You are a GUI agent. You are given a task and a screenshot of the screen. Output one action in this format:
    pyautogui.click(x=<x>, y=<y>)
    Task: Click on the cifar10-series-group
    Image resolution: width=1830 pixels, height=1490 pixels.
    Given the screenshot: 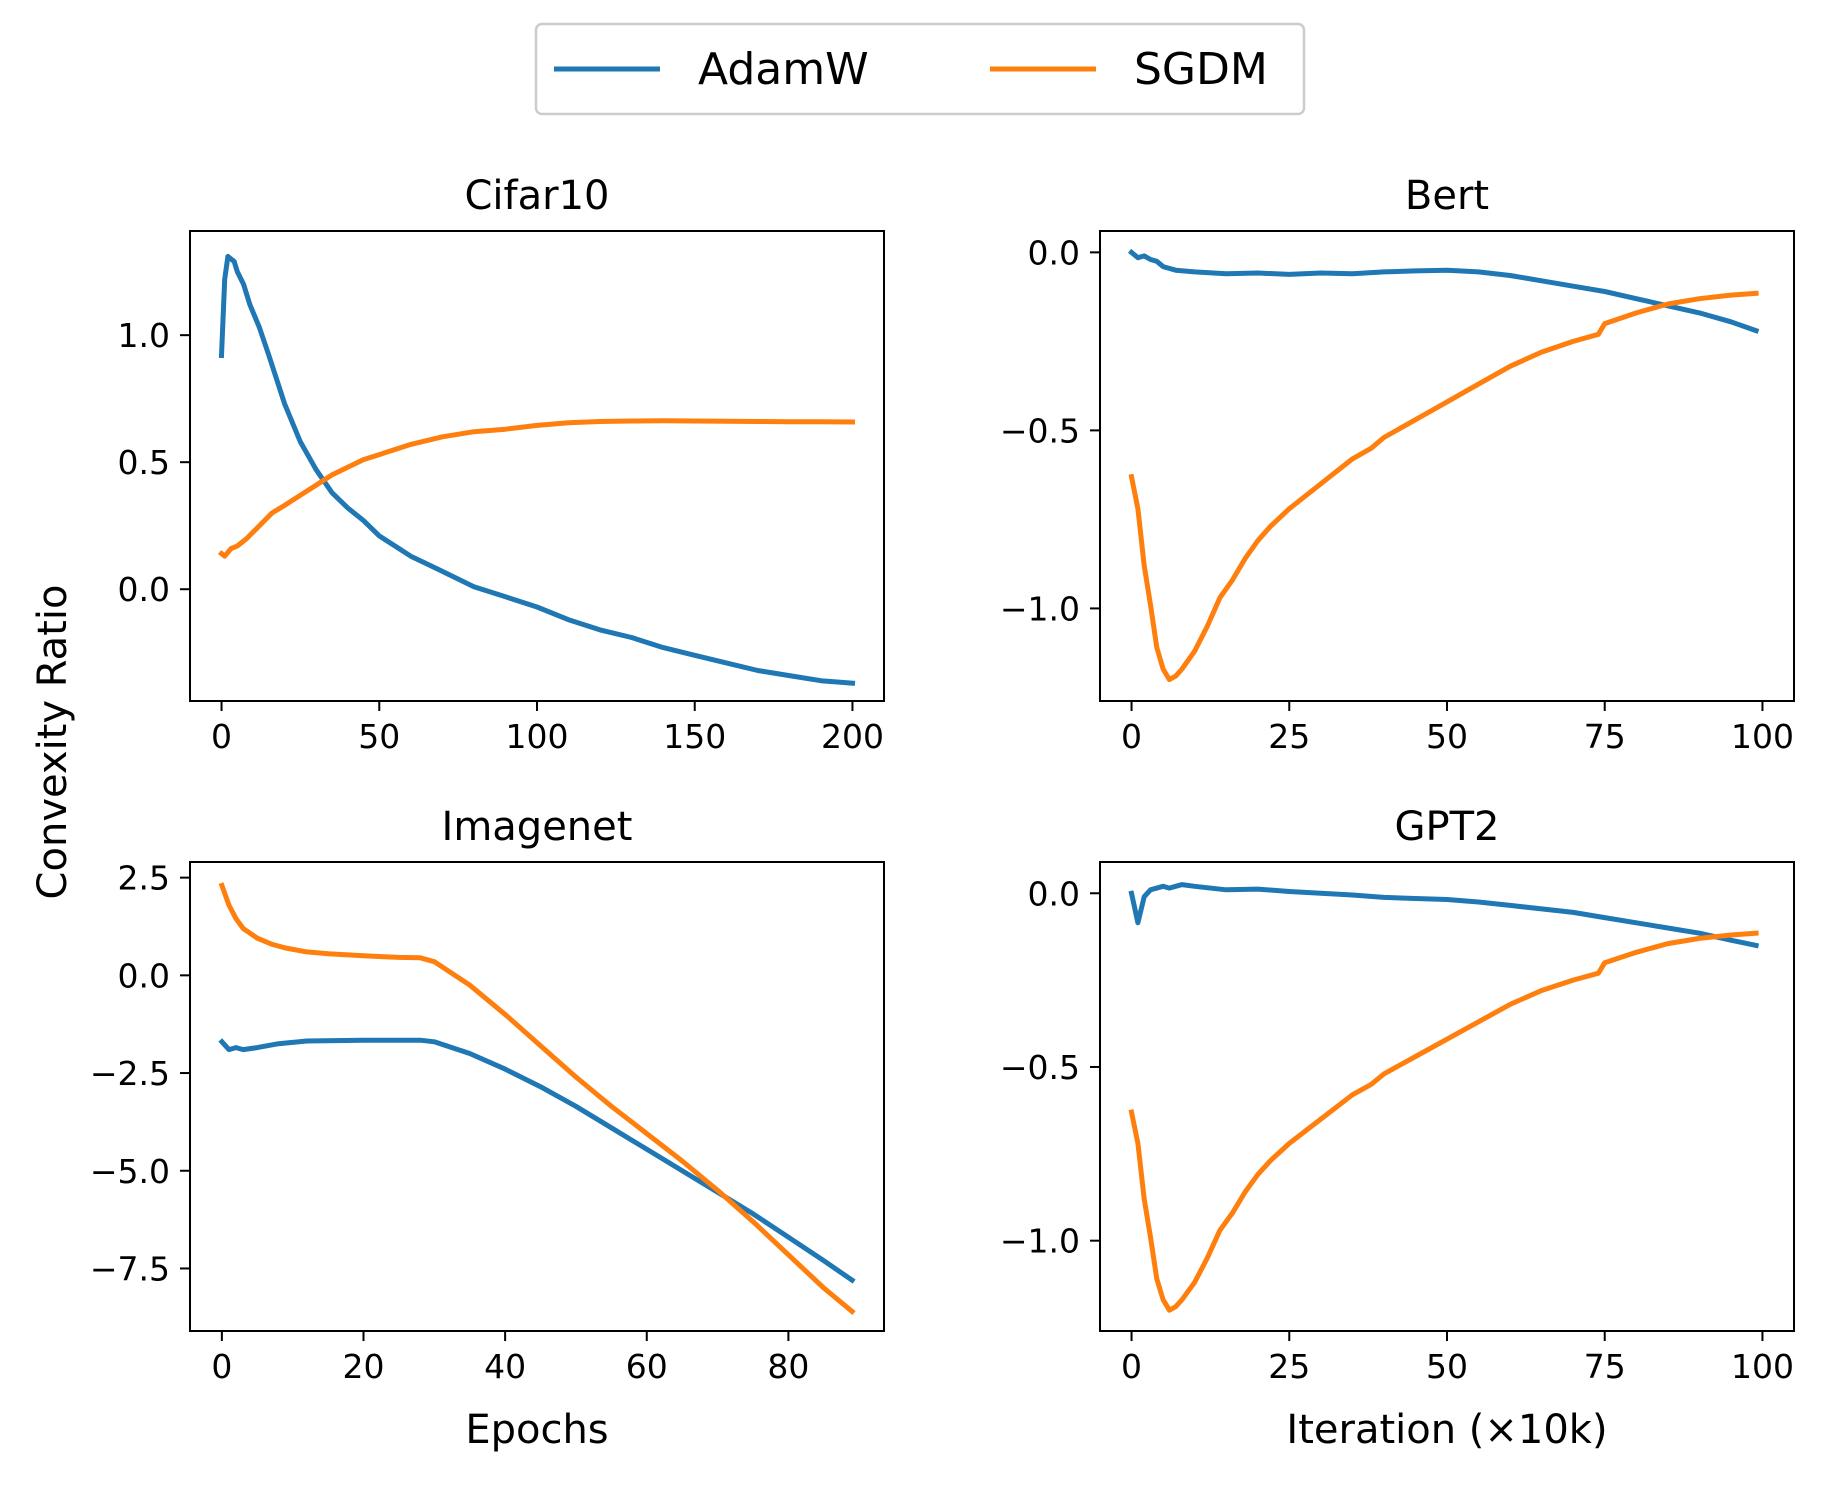 What is the action you would take?
    pyautogui.click(x=536, y=469)
    